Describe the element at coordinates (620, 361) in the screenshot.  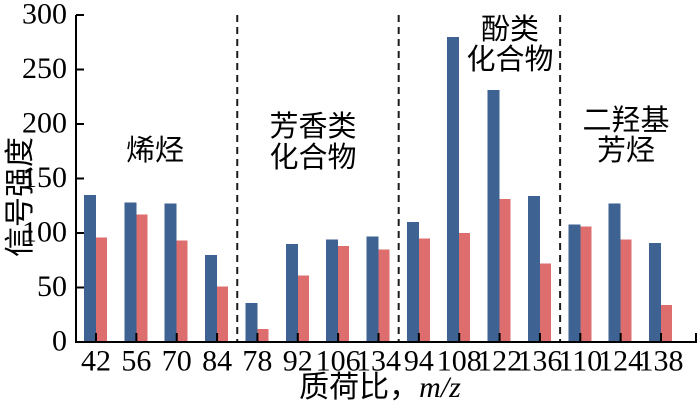
I see `x-axis-tick-label: 124` at that location.